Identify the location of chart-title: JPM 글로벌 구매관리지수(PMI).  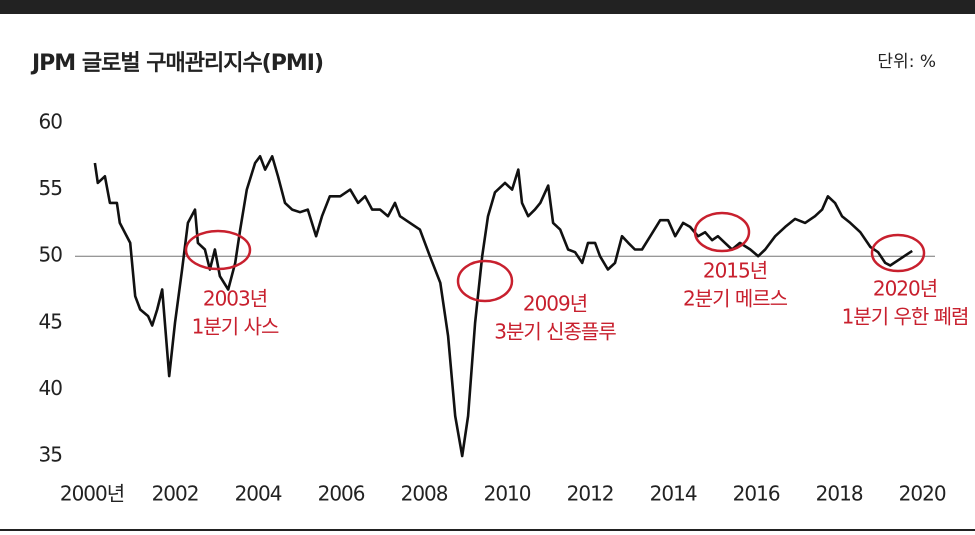
(176, 63).